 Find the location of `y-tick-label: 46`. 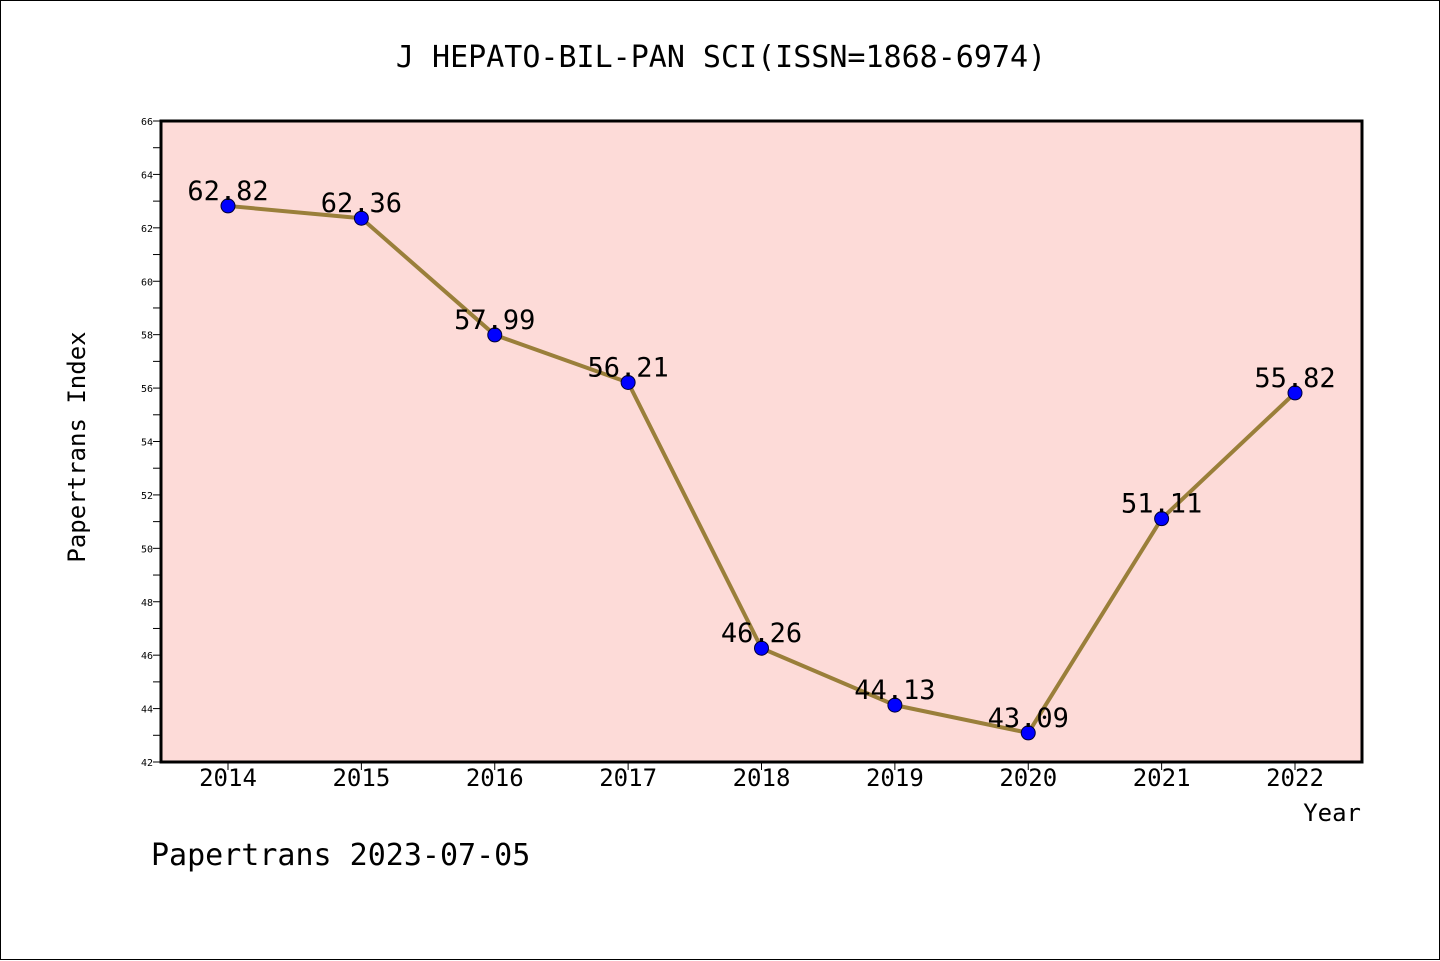

y-tick-label: 46 is located at coordinates (147, 656).